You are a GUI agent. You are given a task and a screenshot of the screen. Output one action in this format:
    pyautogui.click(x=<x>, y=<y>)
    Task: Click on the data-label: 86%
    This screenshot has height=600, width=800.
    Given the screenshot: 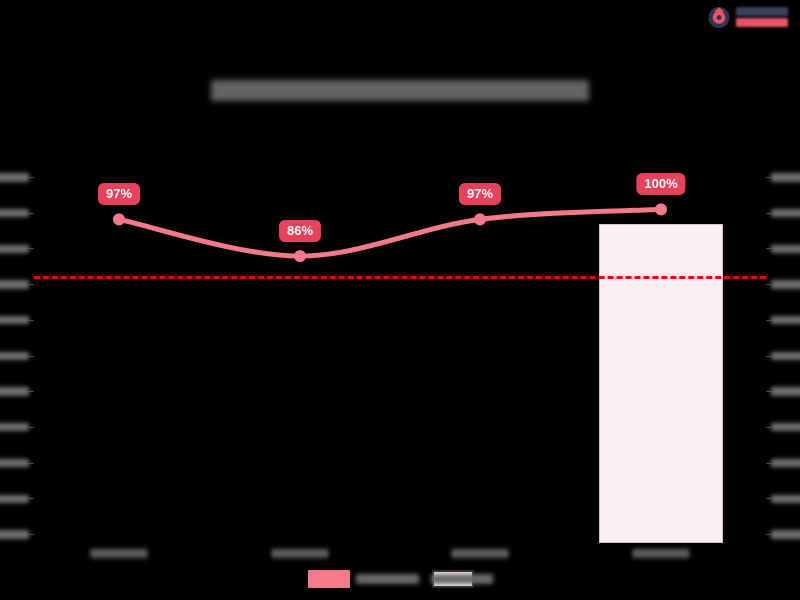 What is the action you would take?
    pyautogui.click(x=300, y=231)
    